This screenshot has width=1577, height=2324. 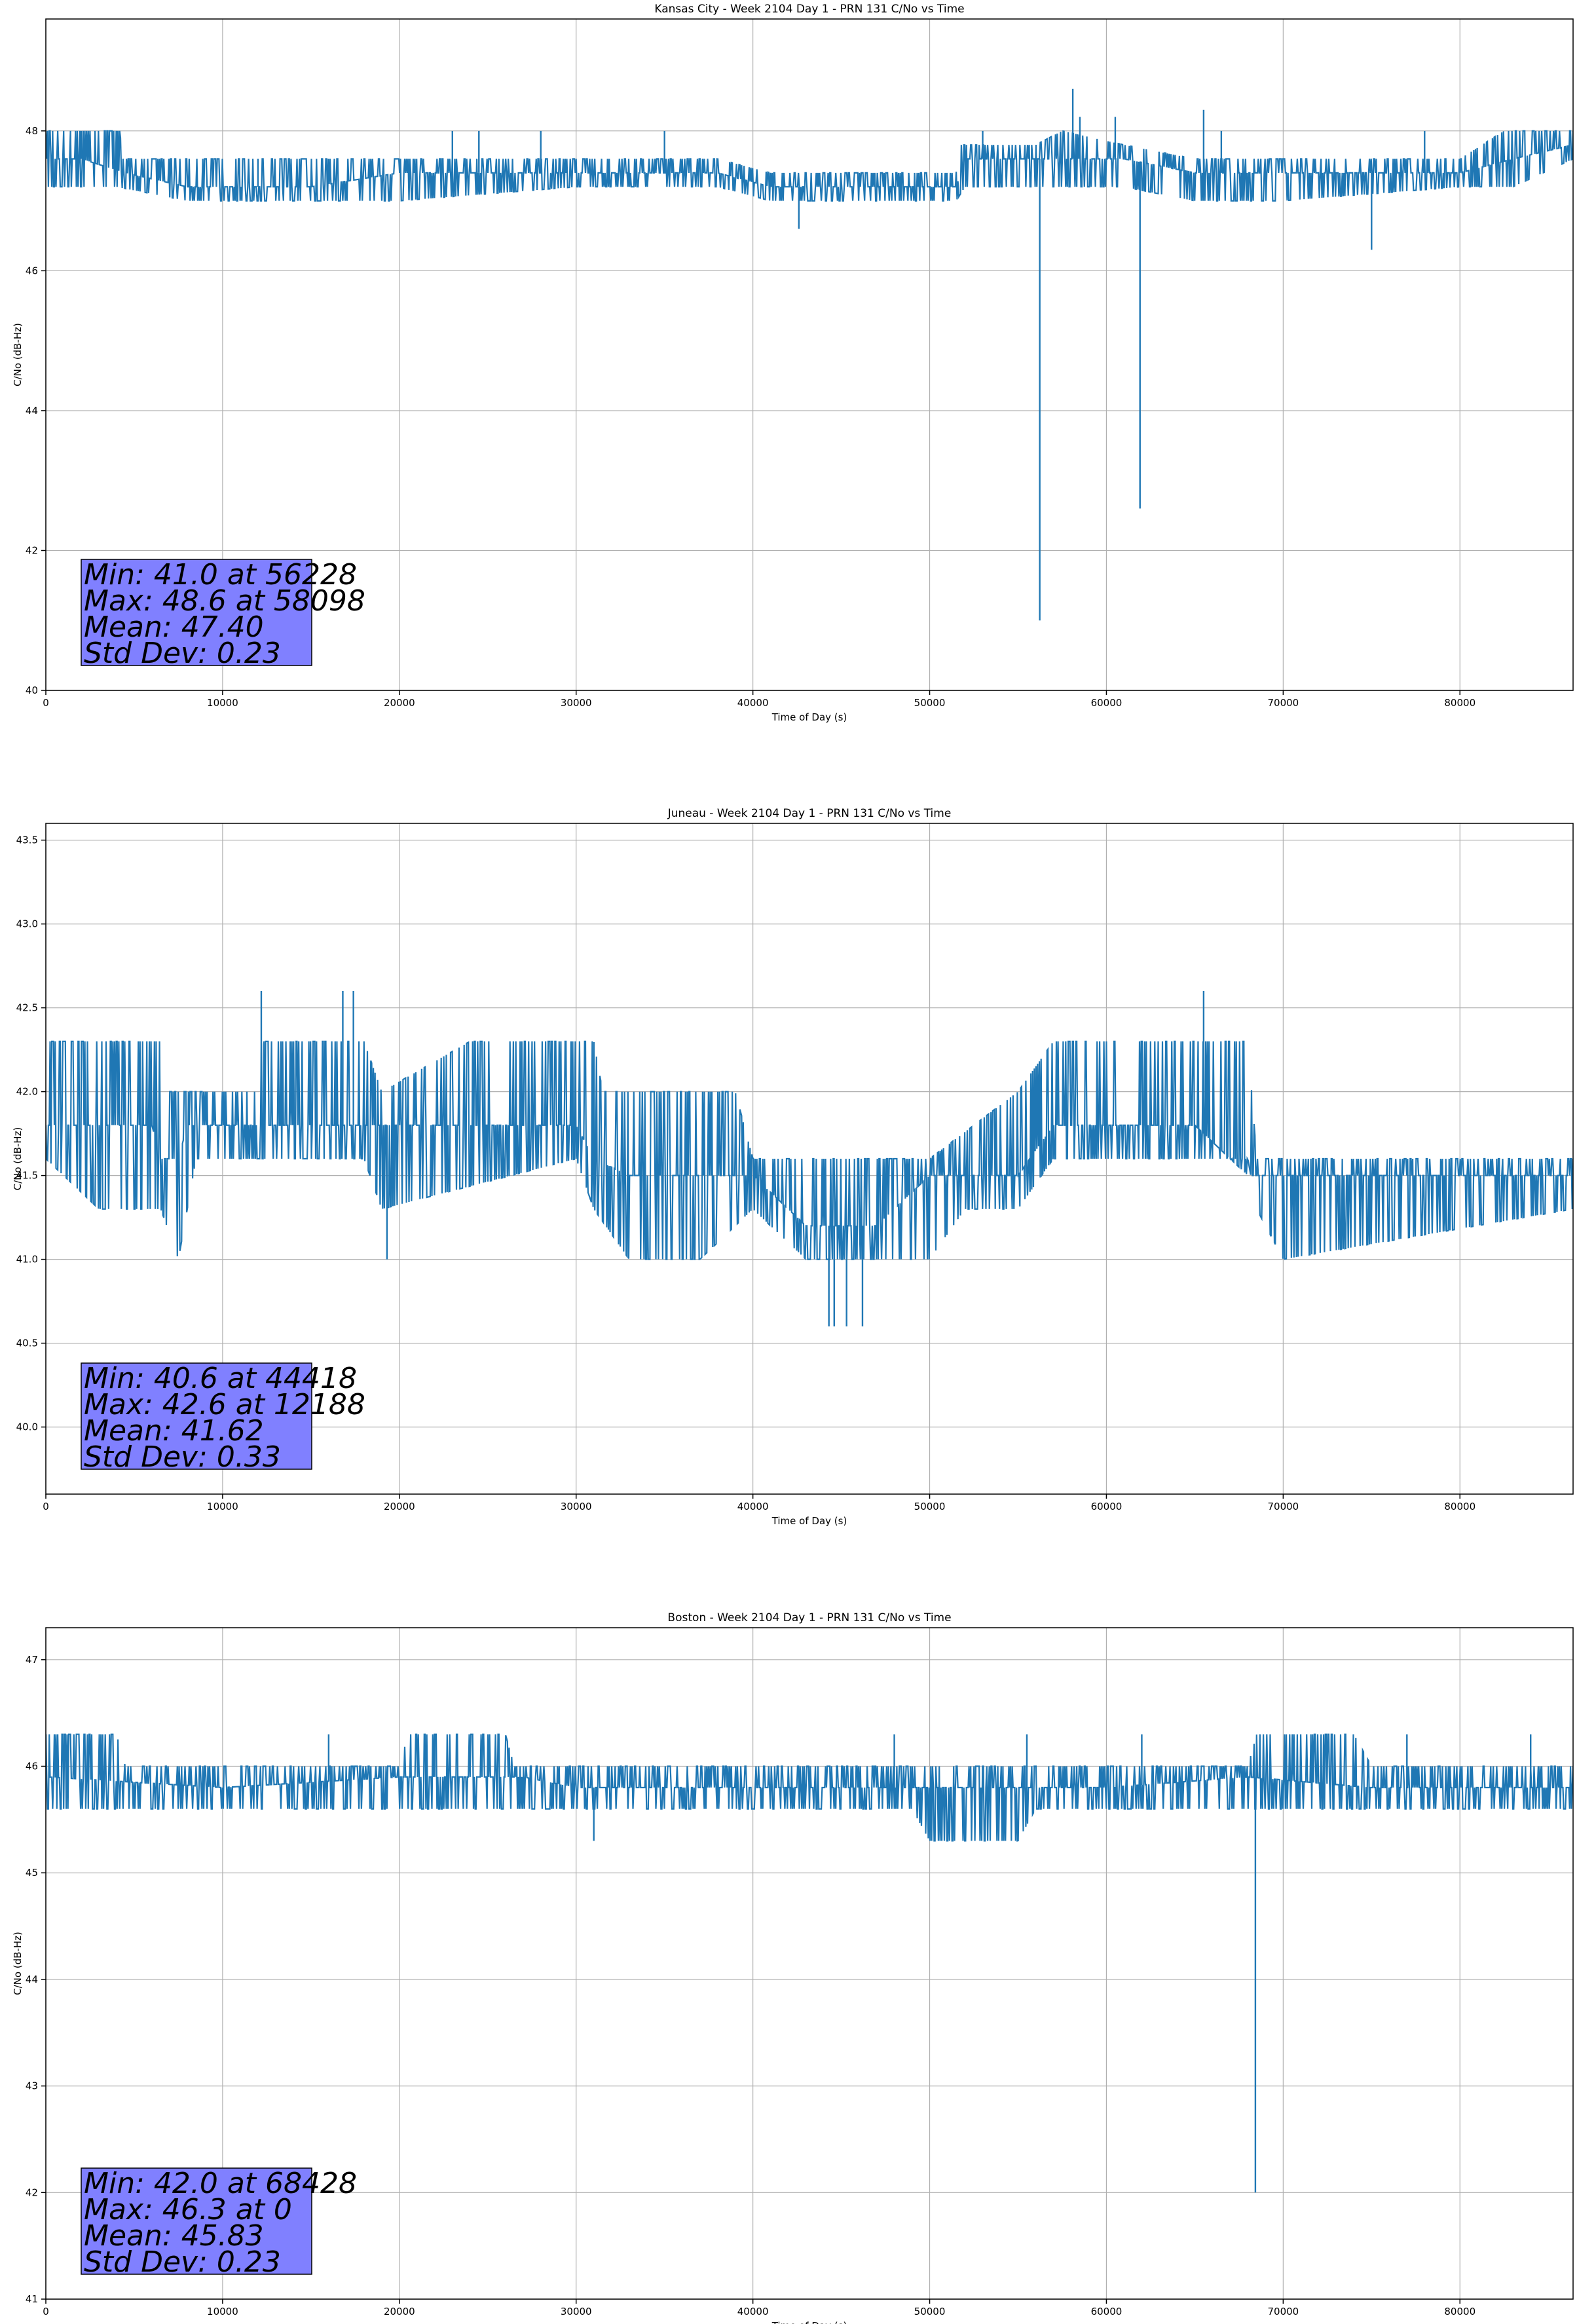 What do you see at coordinates (182, 1457) in the screenshot?
I see `stats-line: Std Dev: 0.33` at bounding box center [182, 1457].